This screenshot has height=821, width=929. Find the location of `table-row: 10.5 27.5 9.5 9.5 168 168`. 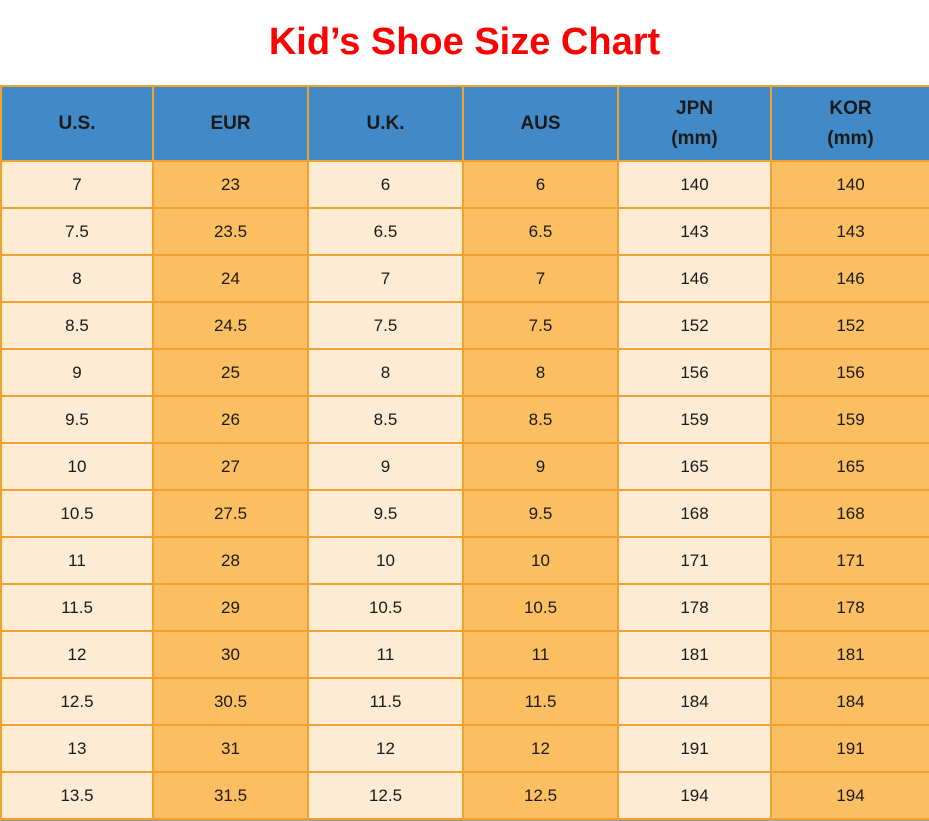

table-row: 10.5 27.5 9.5 9.5 168 168 is located at coordinates (464, 513).